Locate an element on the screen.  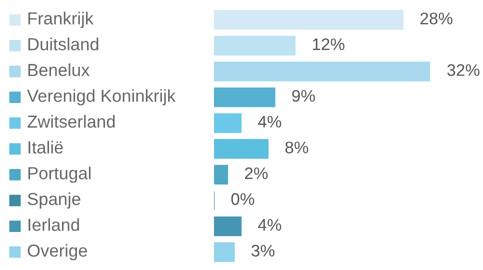
y-tick-label: Ierland is located at coordinates (53, 224).